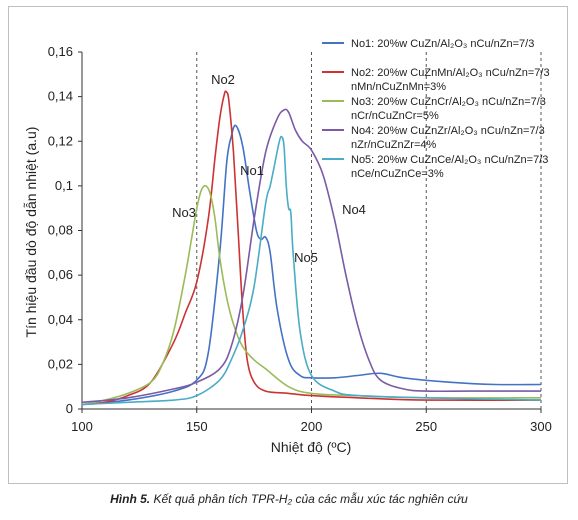 The width and height of the screenshot is (578, 520). What do you see at coordinates (397, 174) in the screenshot?
I see `legend-text-no5-1: nCe/nCuZnCe=3%` at bounding box center [397, 174].